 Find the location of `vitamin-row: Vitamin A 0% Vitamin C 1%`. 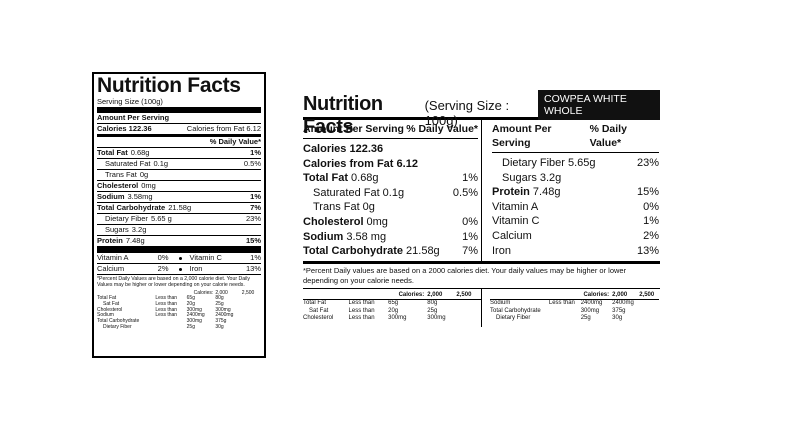

vitamin-row: Vitamin A 0% Vitamin C 1% is located at coordinates (179, 257).